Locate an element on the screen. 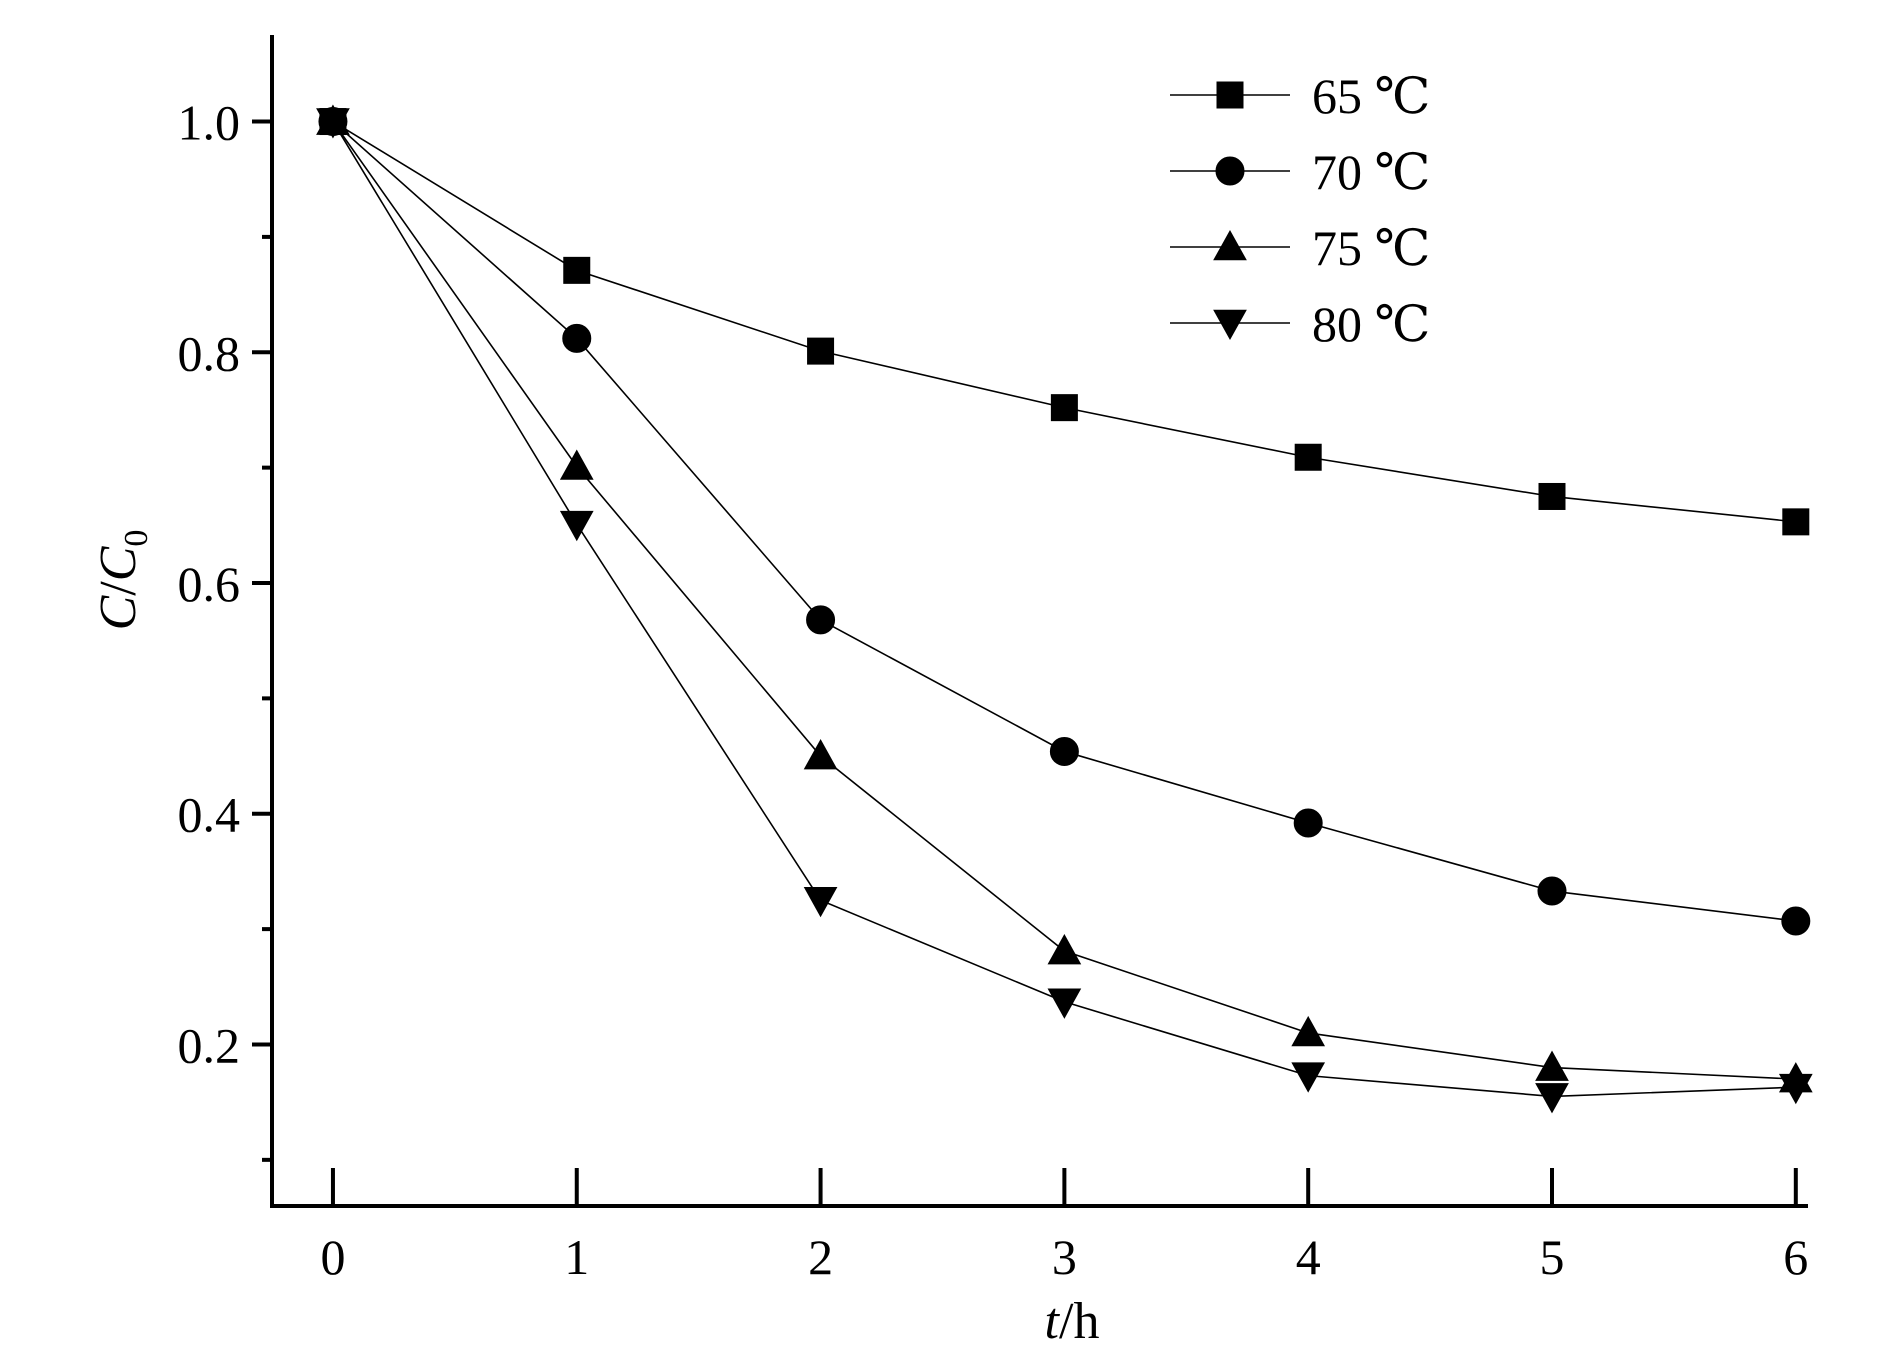 Image resolution: width=1890 pixels, height=1353 pixels. y-axis-title-subscript: 0 is located at coordinates (136, 538).